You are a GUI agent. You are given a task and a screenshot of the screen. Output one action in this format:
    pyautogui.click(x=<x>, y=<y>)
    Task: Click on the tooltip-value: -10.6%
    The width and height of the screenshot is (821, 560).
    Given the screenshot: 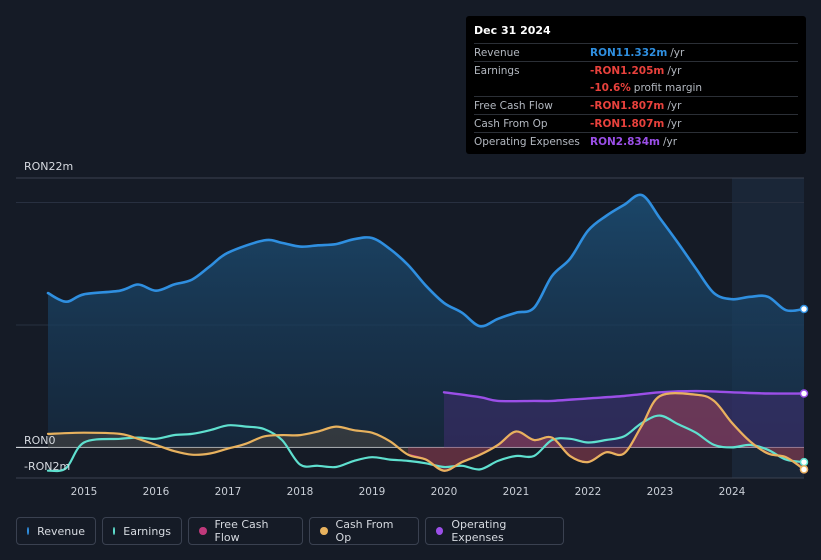 What is the action you would take?
    pyautogui.click(x=610, y=88)
    